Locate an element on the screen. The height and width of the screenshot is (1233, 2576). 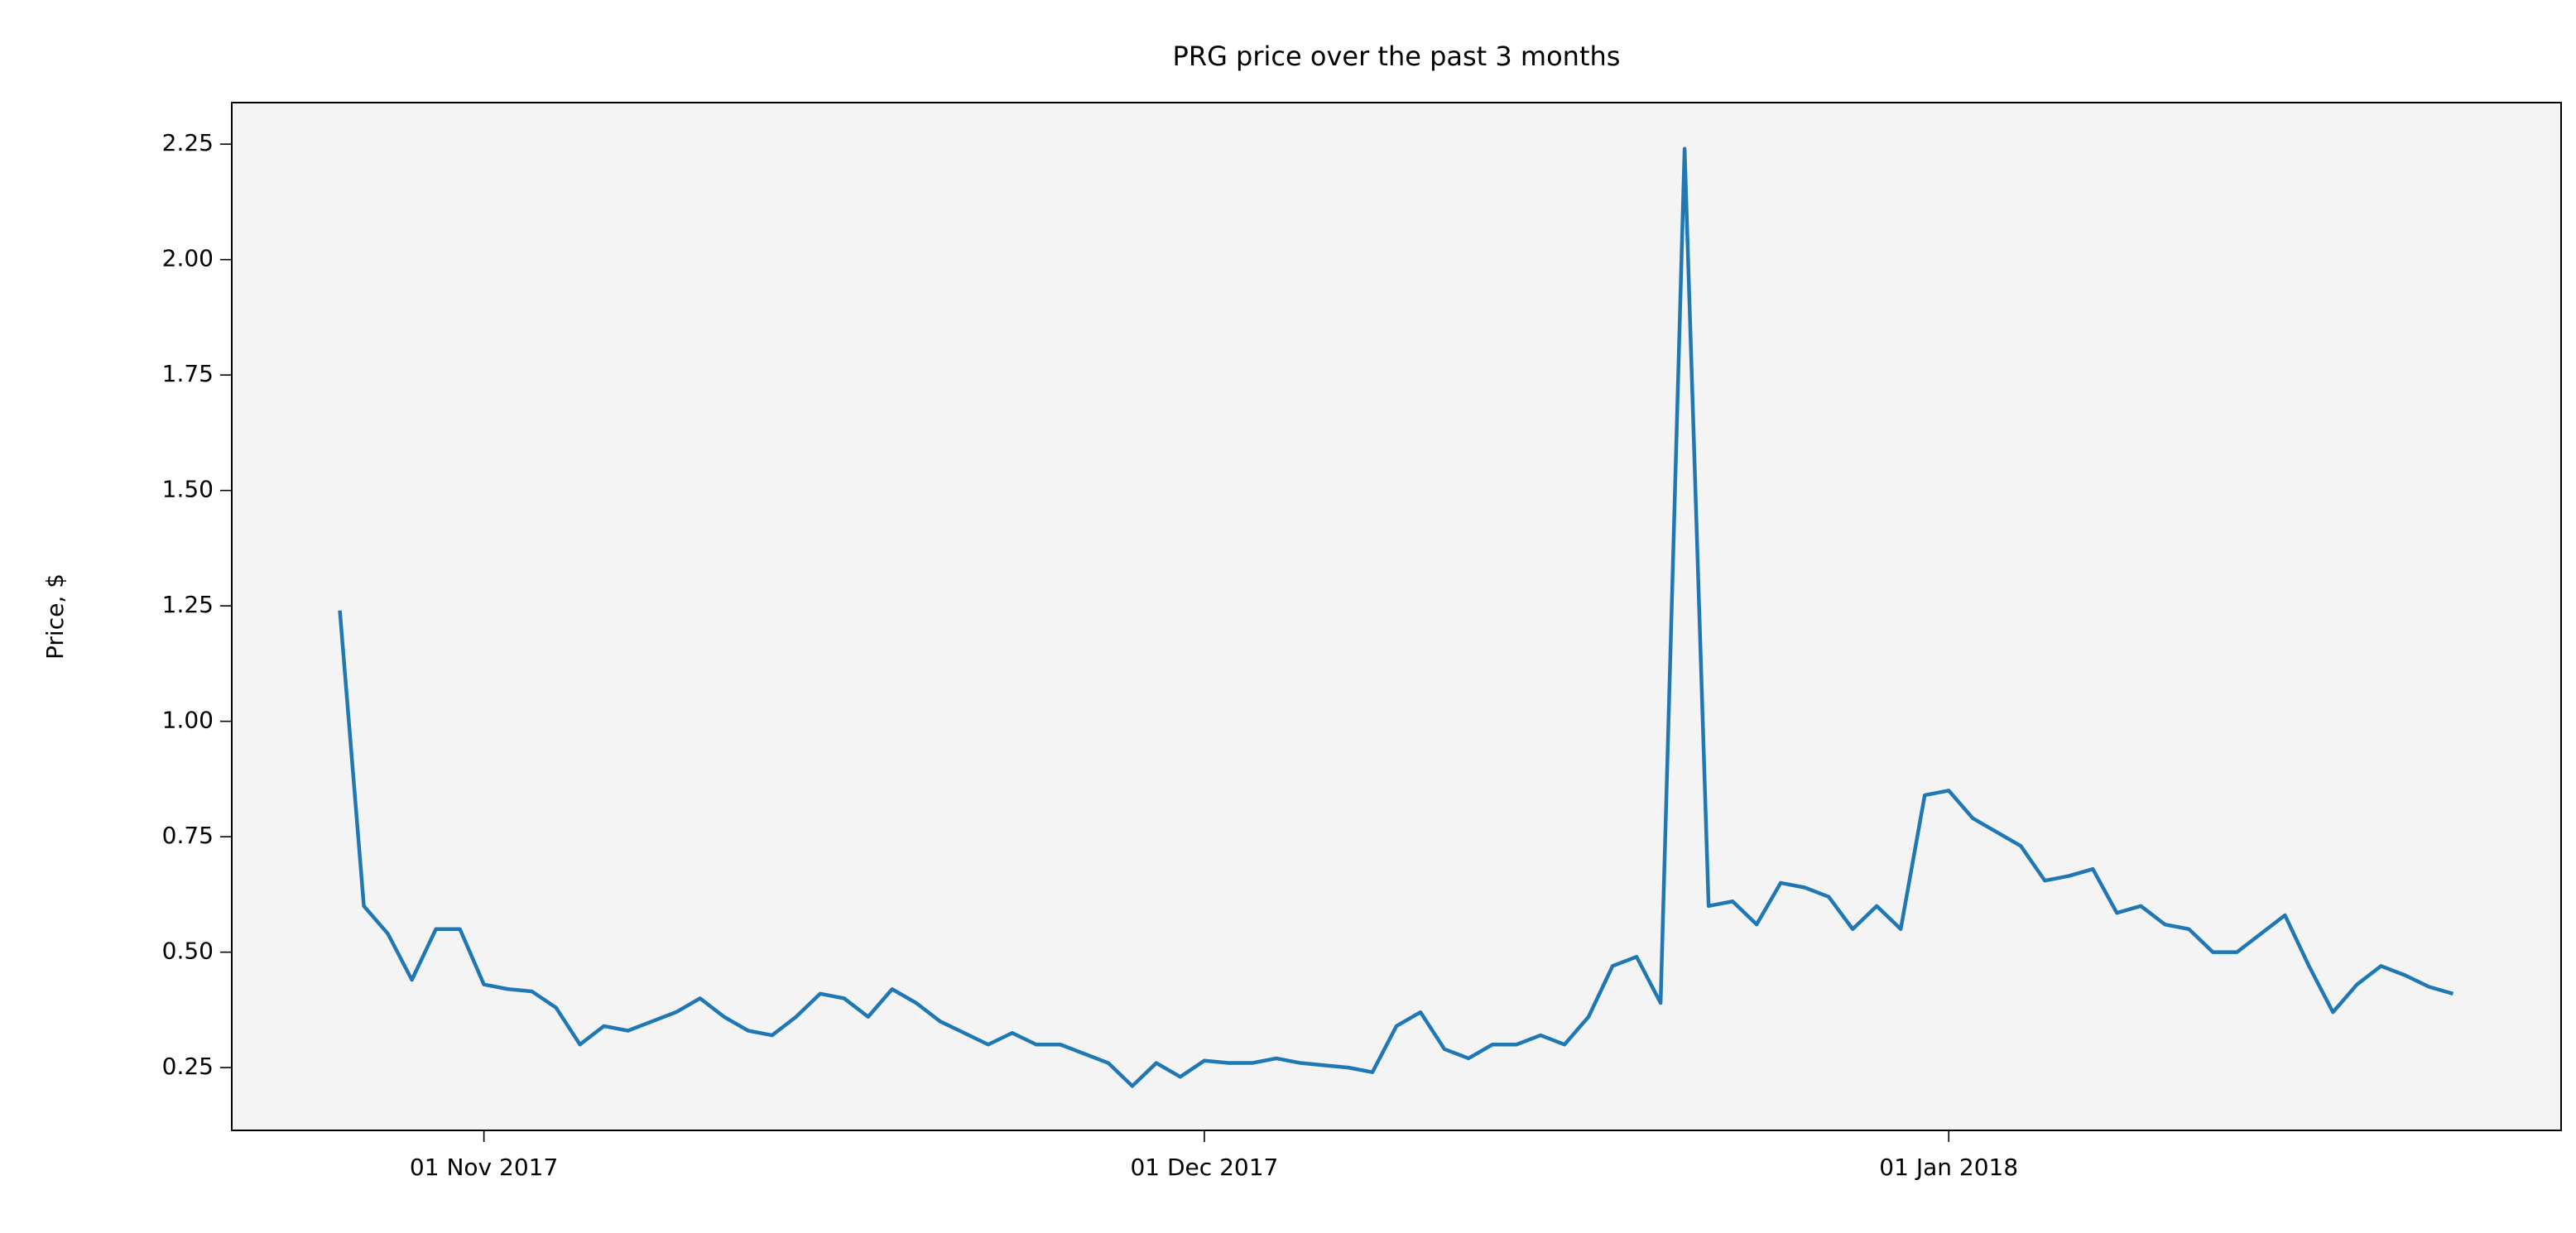
y-tick-label: 1.75 is located at coordinates (188, 373).